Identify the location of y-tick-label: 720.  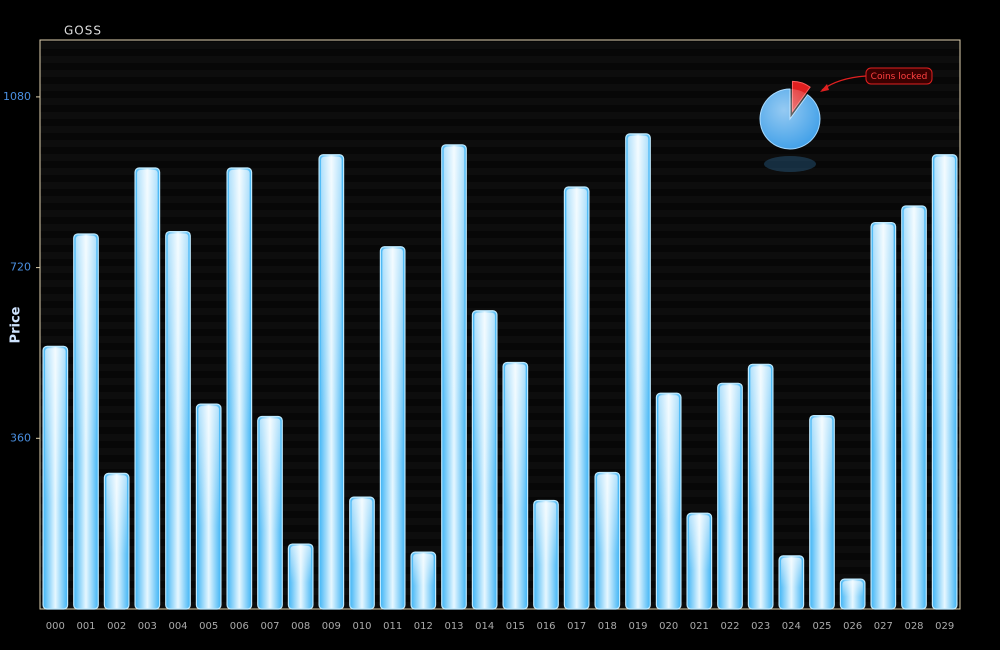
(20, 267).